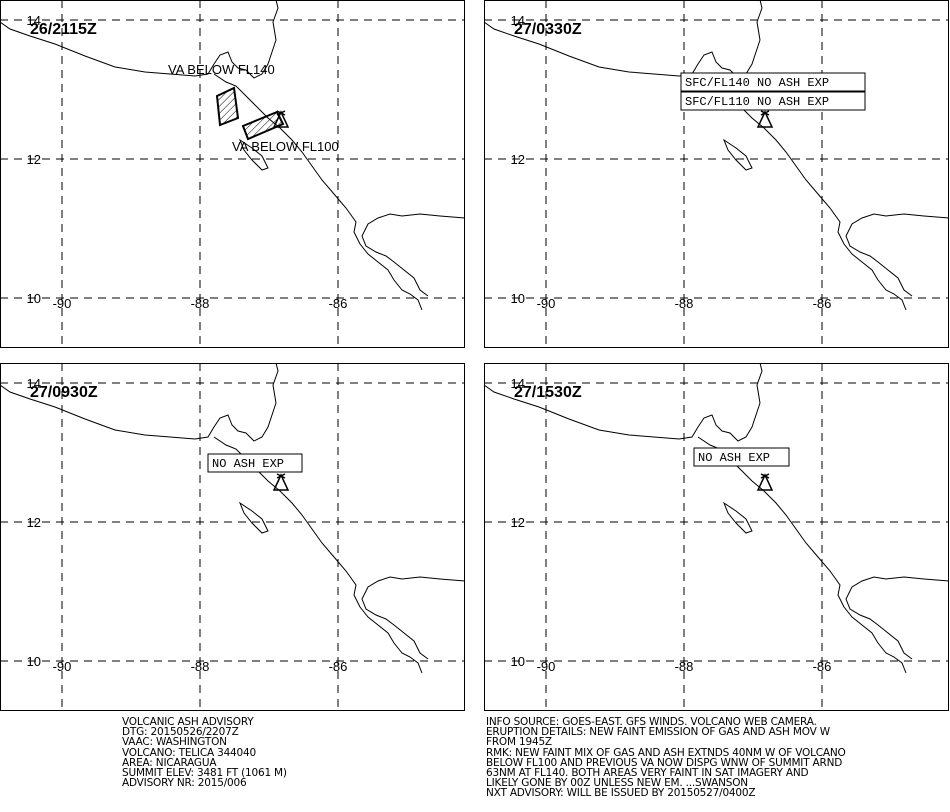 Image resolution: width=950 pixels, height=812 pixels. What do you see at coordinates (189, 752) in the screenshot?
I see `advisory-line: VOLCANO: TELICA 344040` at bounding box center [189, 752].